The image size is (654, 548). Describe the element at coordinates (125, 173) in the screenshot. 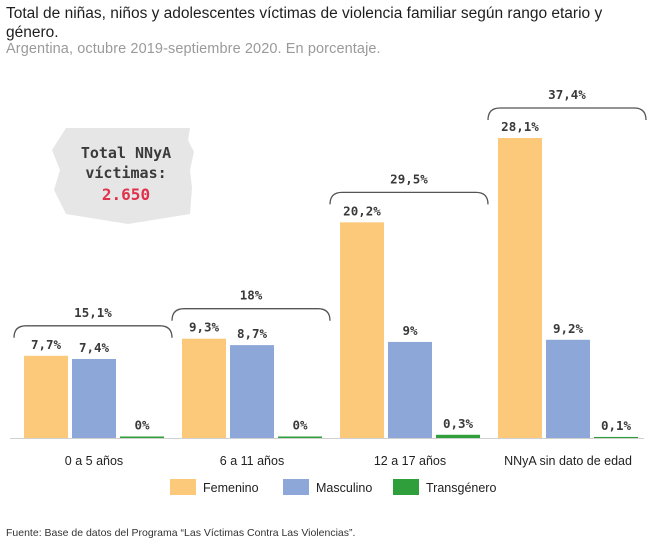

I see `callout-line2: víctimas:` at that location.